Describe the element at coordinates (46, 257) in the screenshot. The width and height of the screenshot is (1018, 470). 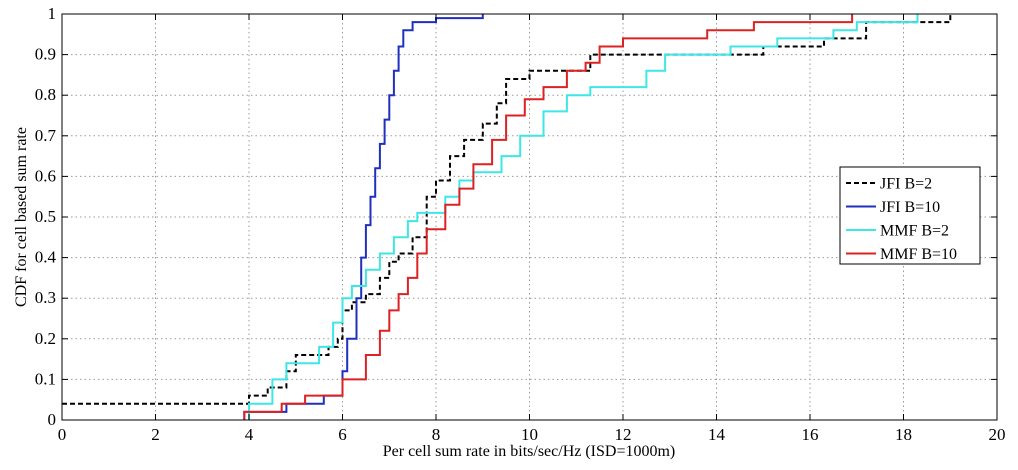
I see `y-tick-label: 0.4` at that location.